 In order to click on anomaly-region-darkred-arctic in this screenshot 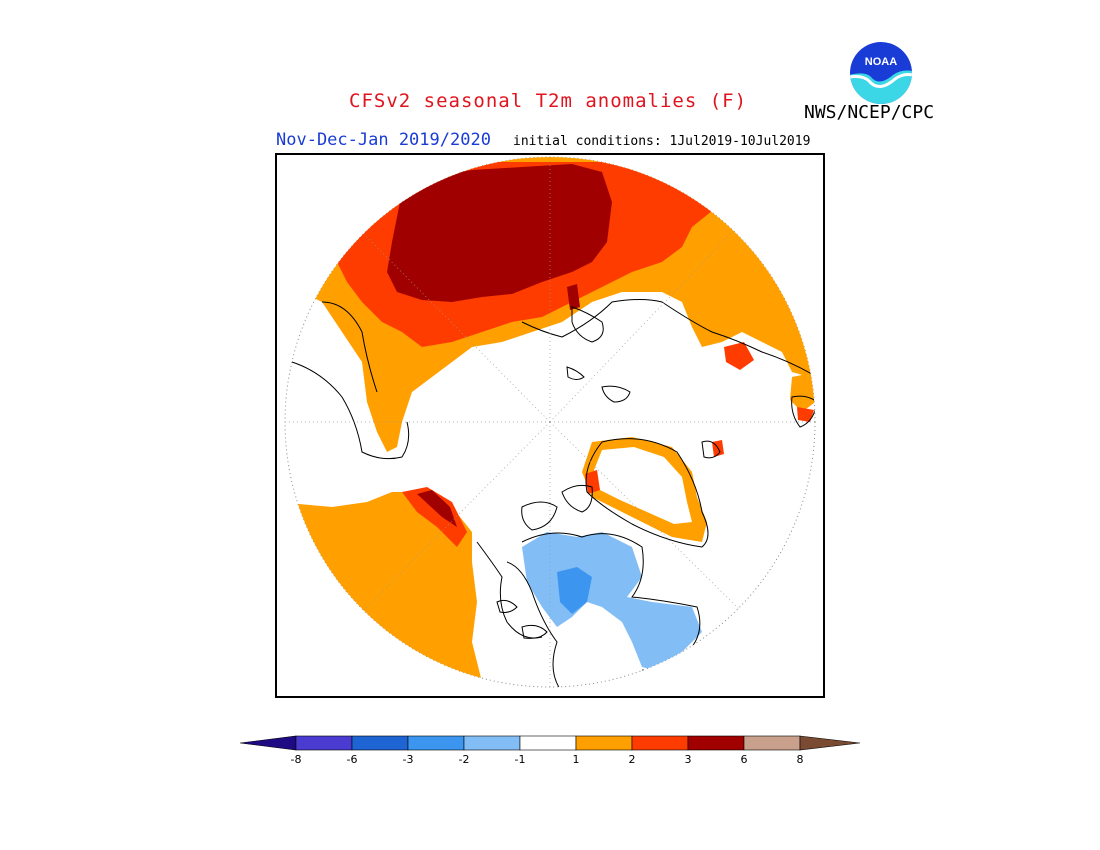, I will do `click(499, 233)`.